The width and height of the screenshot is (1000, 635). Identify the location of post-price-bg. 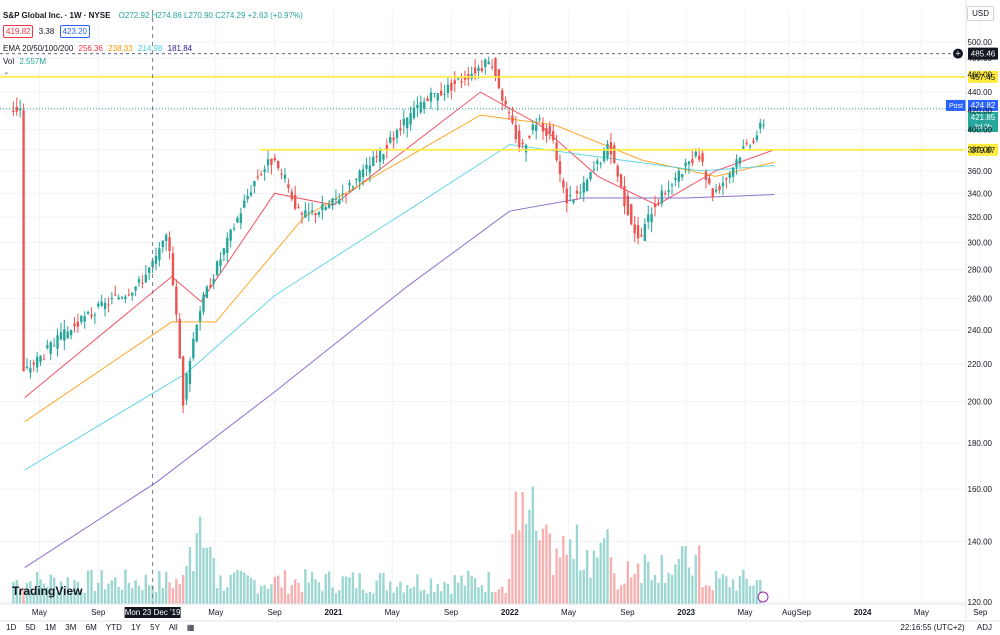
(983, 105).